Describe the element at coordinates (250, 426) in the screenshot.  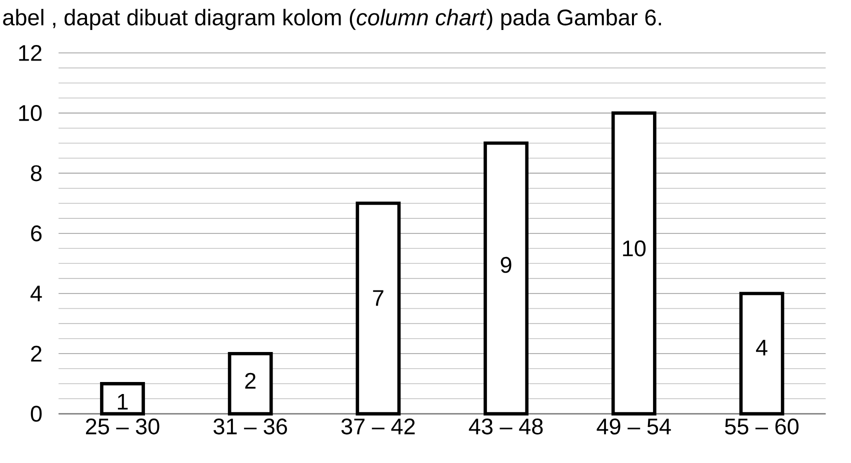
I see `x-tick-label: 31 – 36` at that location.